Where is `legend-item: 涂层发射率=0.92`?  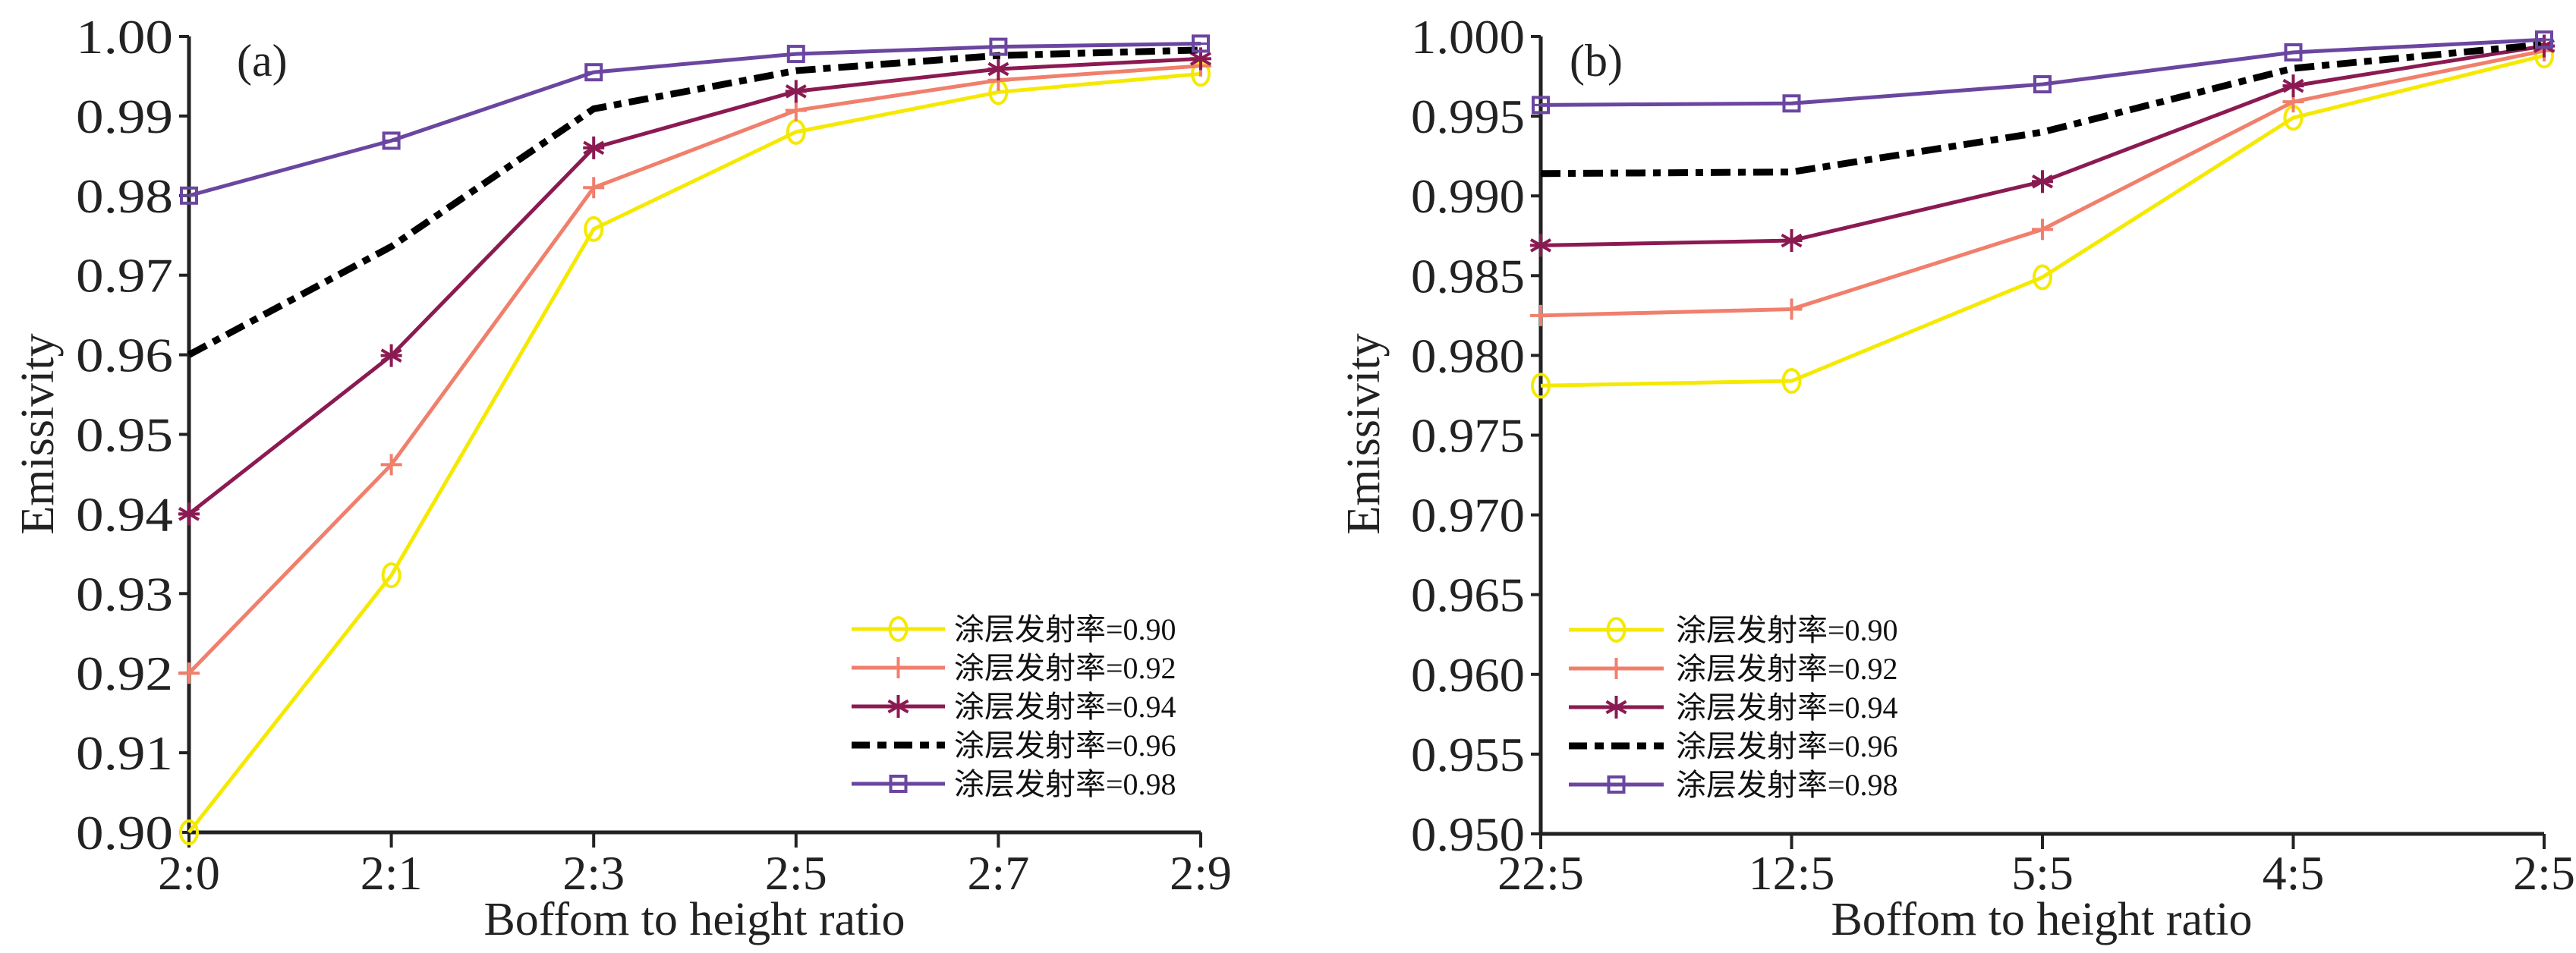
legend-item: 涂层发射率=0.92 is located at coordinates (1014, 668).